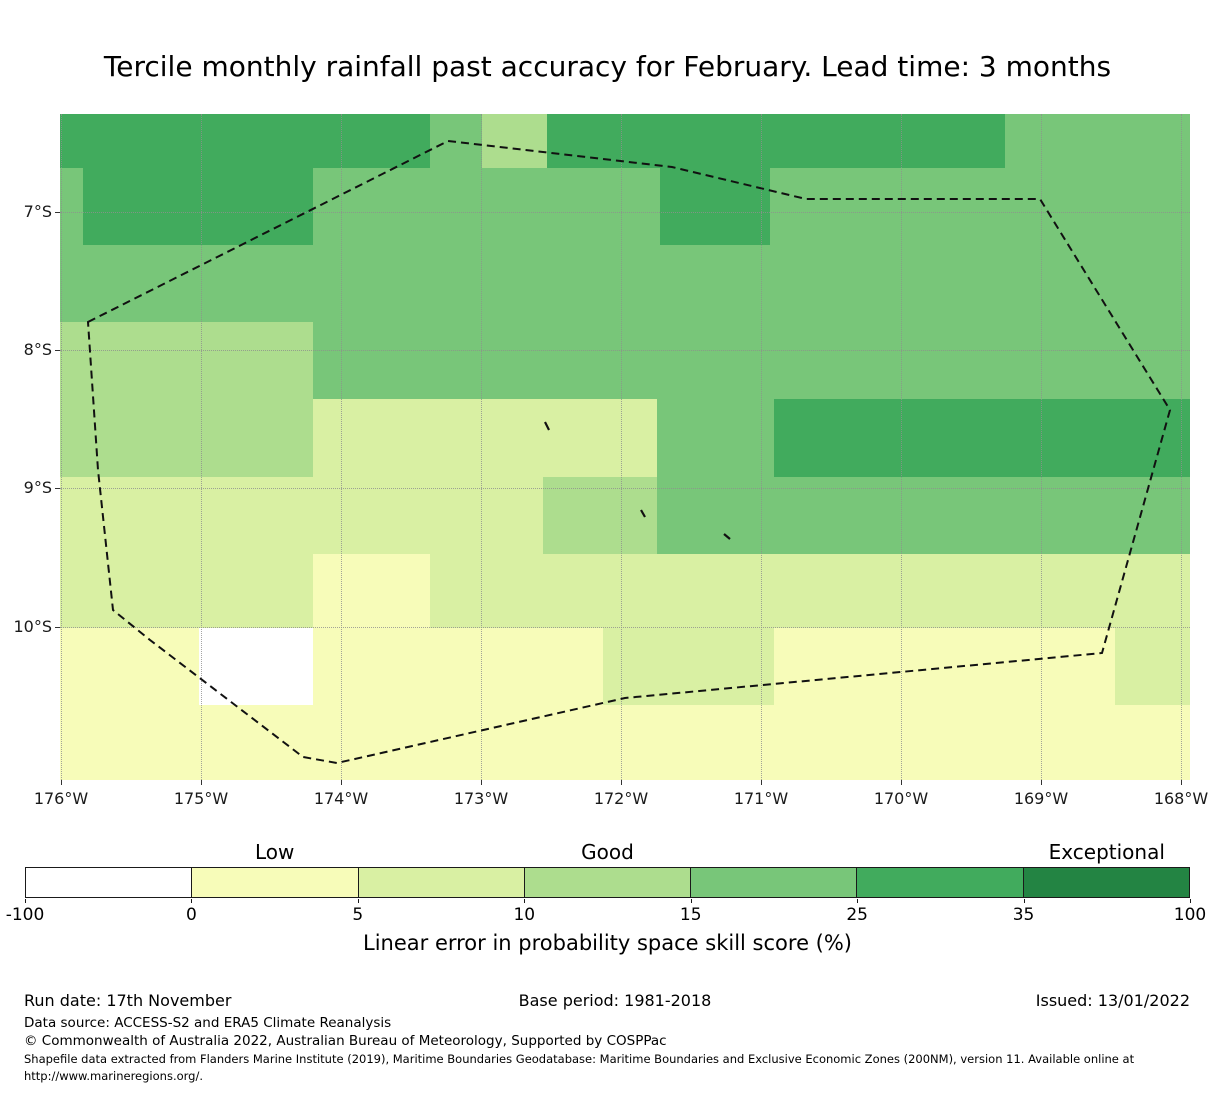  What do you see at coordinates (61, 798) in the screenshot?
I see `x-axis-tick-label: 176°W` at bounding box center [61, 798].